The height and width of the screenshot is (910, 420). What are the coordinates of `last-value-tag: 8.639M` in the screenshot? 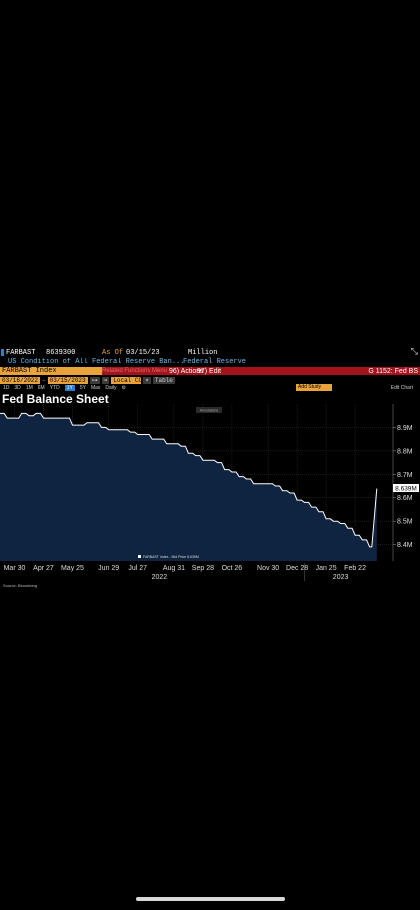 It's located at (406, 488).